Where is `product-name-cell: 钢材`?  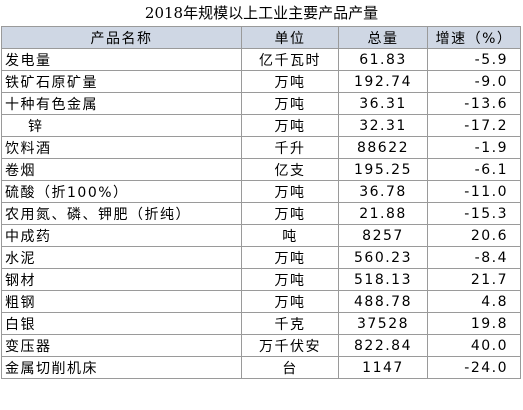
product-name-cell: 钢材 is located at coordinates (121, 279).